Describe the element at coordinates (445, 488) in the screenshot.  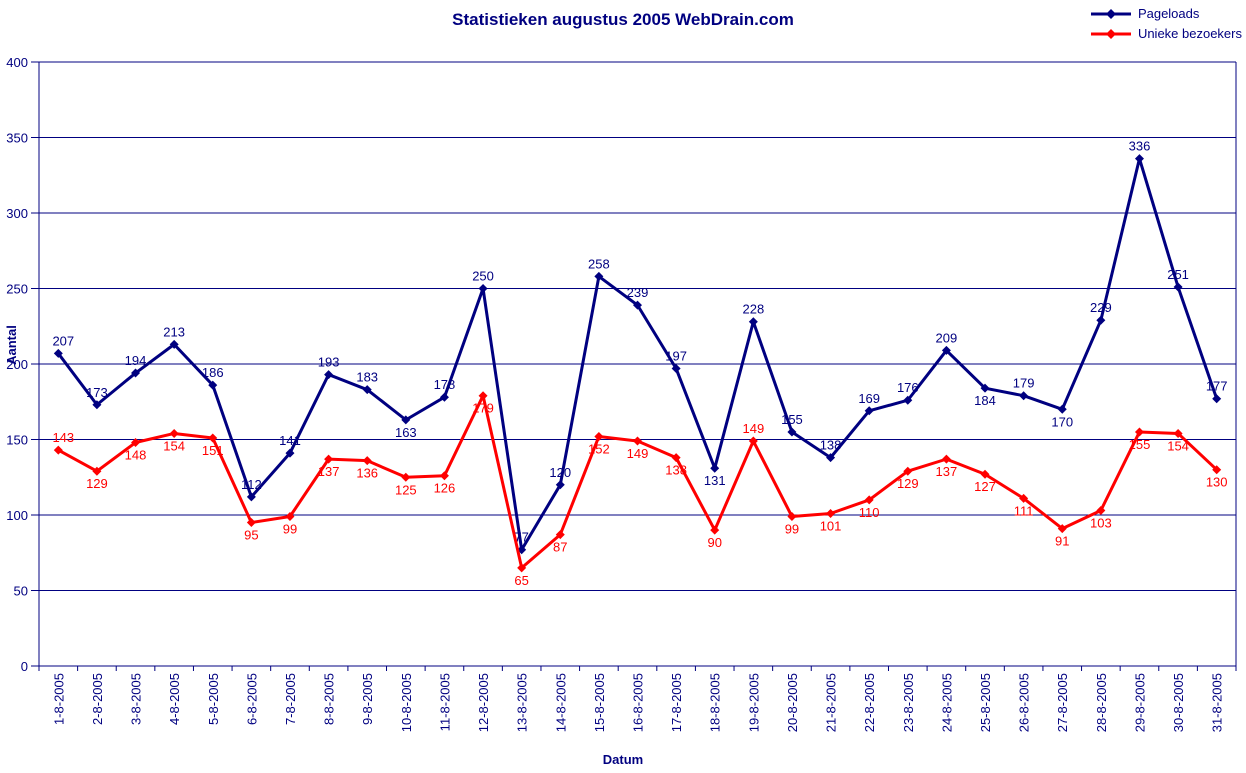
I see `data-point-label: 126` at that location.